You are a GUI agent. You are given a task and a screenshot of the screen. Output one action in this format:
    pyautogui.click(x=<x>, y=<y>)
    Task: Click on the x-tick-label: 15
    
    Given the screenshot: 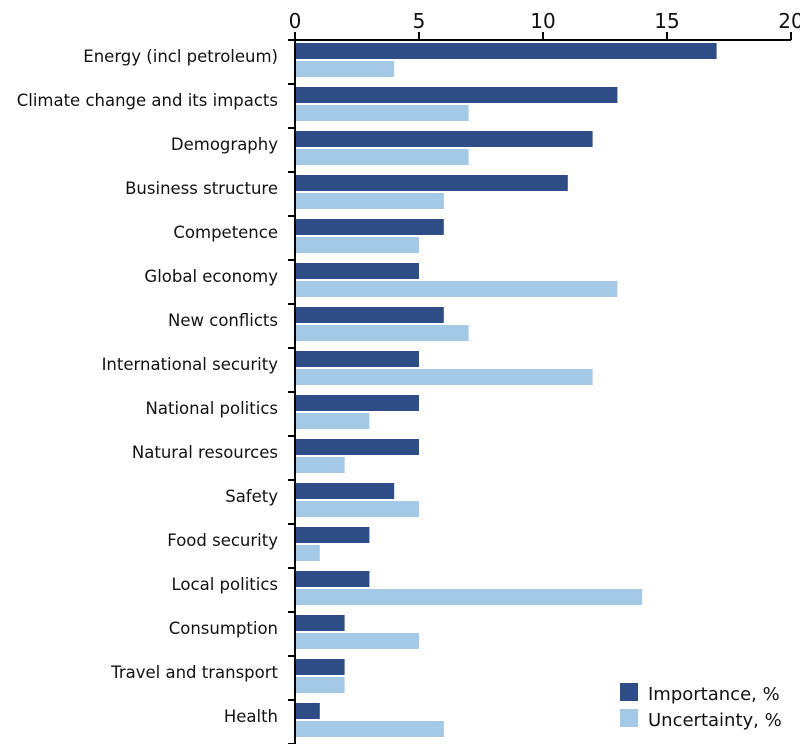 What is the action you would take?
    pyautogui.click(x=666, y=21)
    